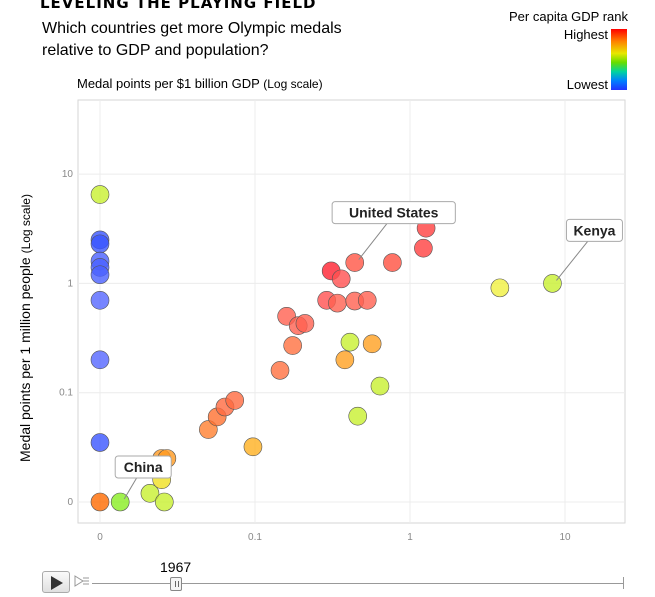 This screenshot has height=597, width=655. Describe the element at coordinates (178, 6) in the screenshot. I see `chart-kicker: LEVELING THE PLAYING FIELD` at that location.